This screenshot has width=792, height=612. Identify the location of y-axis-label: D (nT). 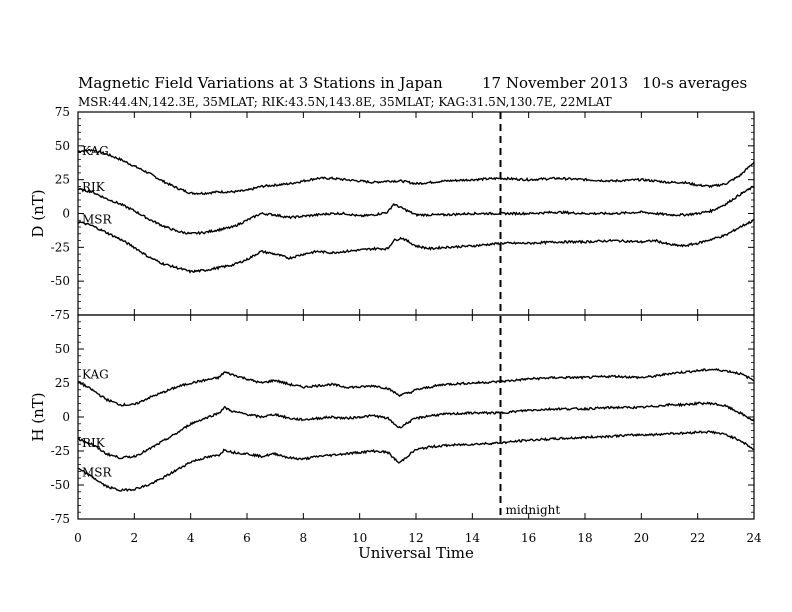
(38, 213).